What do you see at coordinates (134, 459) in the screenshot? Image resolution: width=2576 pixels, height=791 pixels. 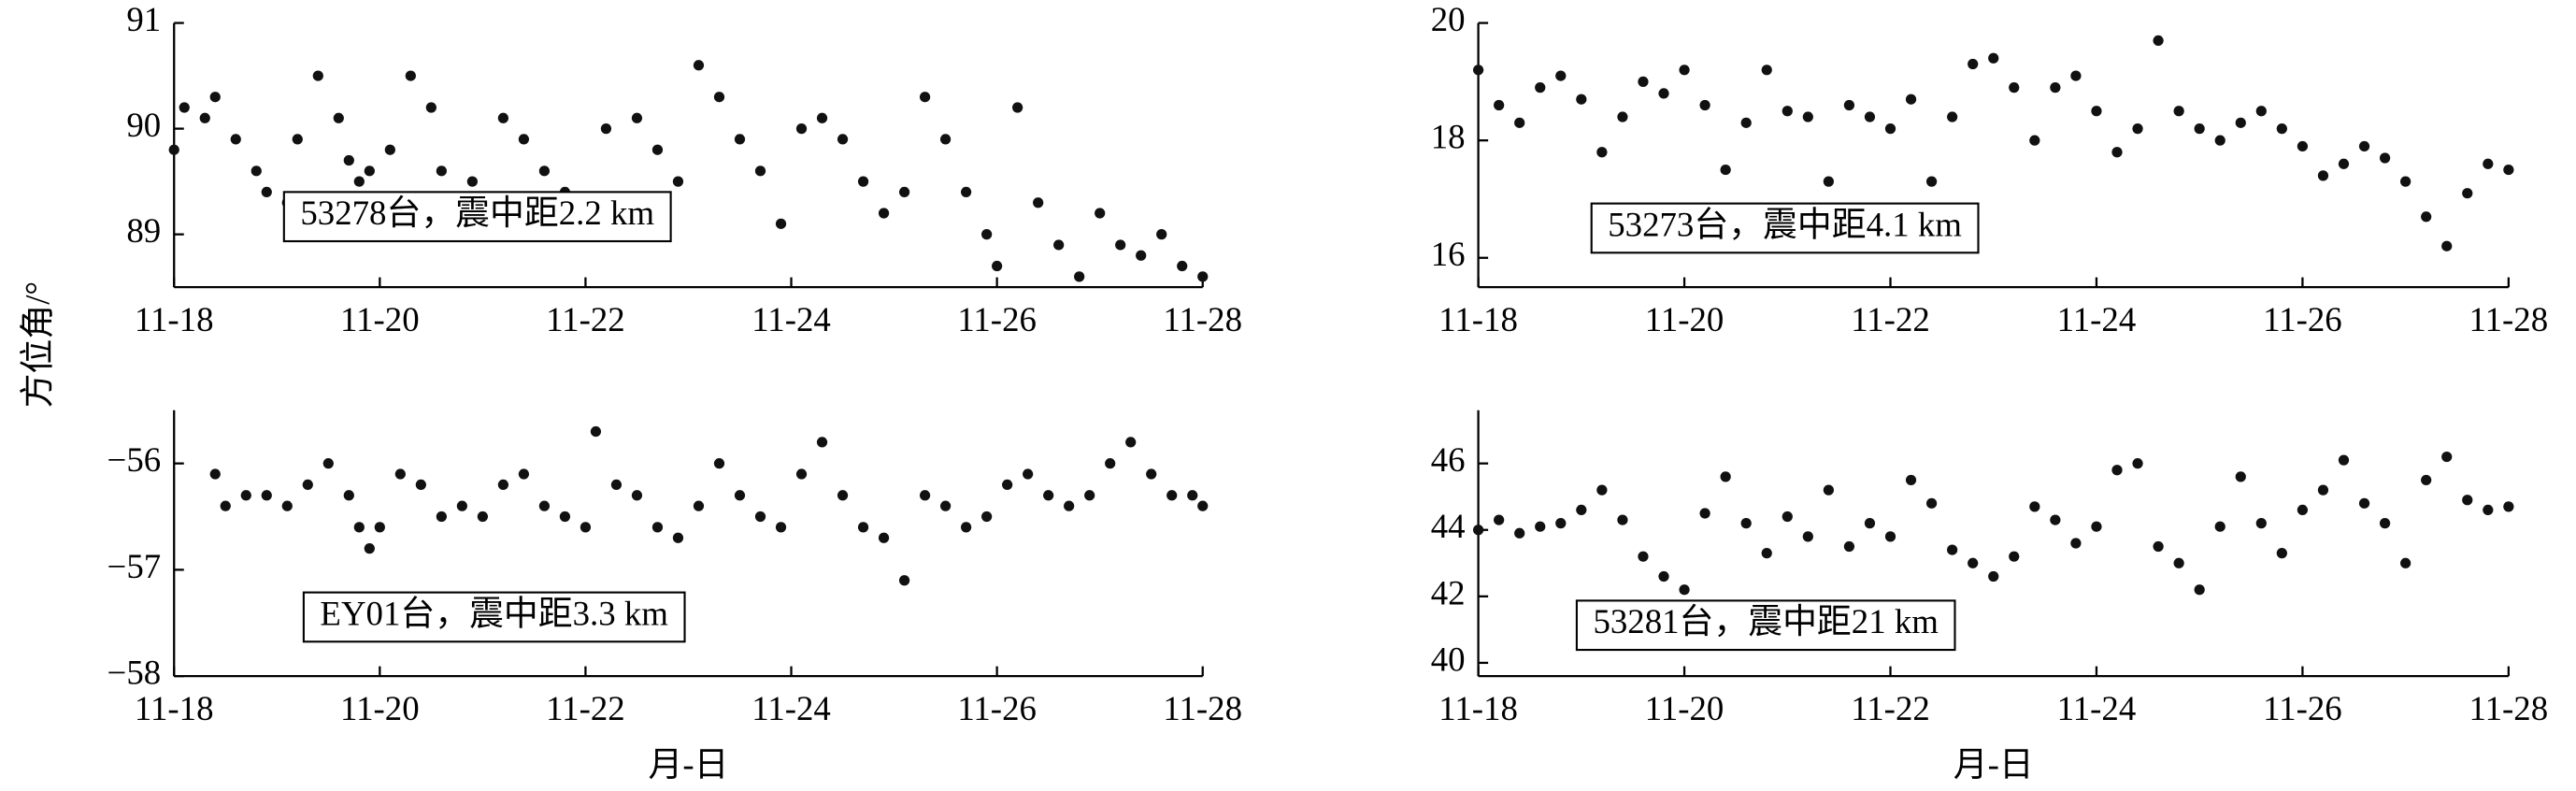 I see `y-tick-label: −56` at bounding box center [134, 459].